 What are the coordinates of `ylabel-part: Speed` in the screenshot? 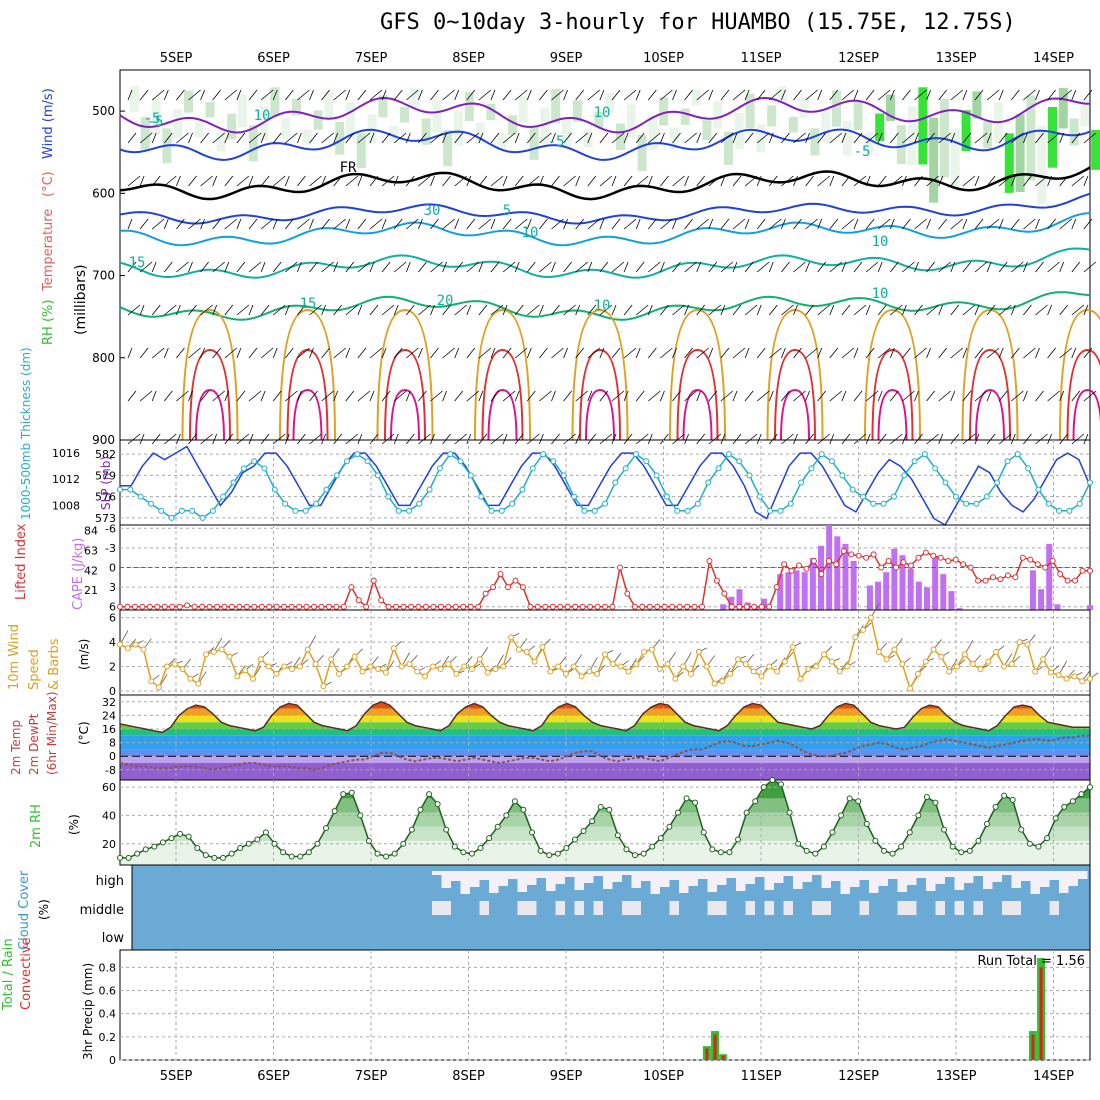 It's located at (34, 669).